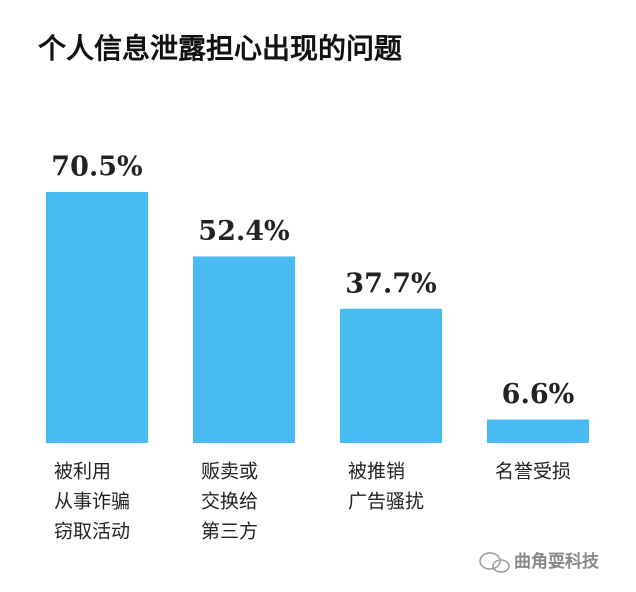  Describe the element at coordinates (386, 502) in the screenshot. I see `x-tick-label: 广告骚扰` at that location.